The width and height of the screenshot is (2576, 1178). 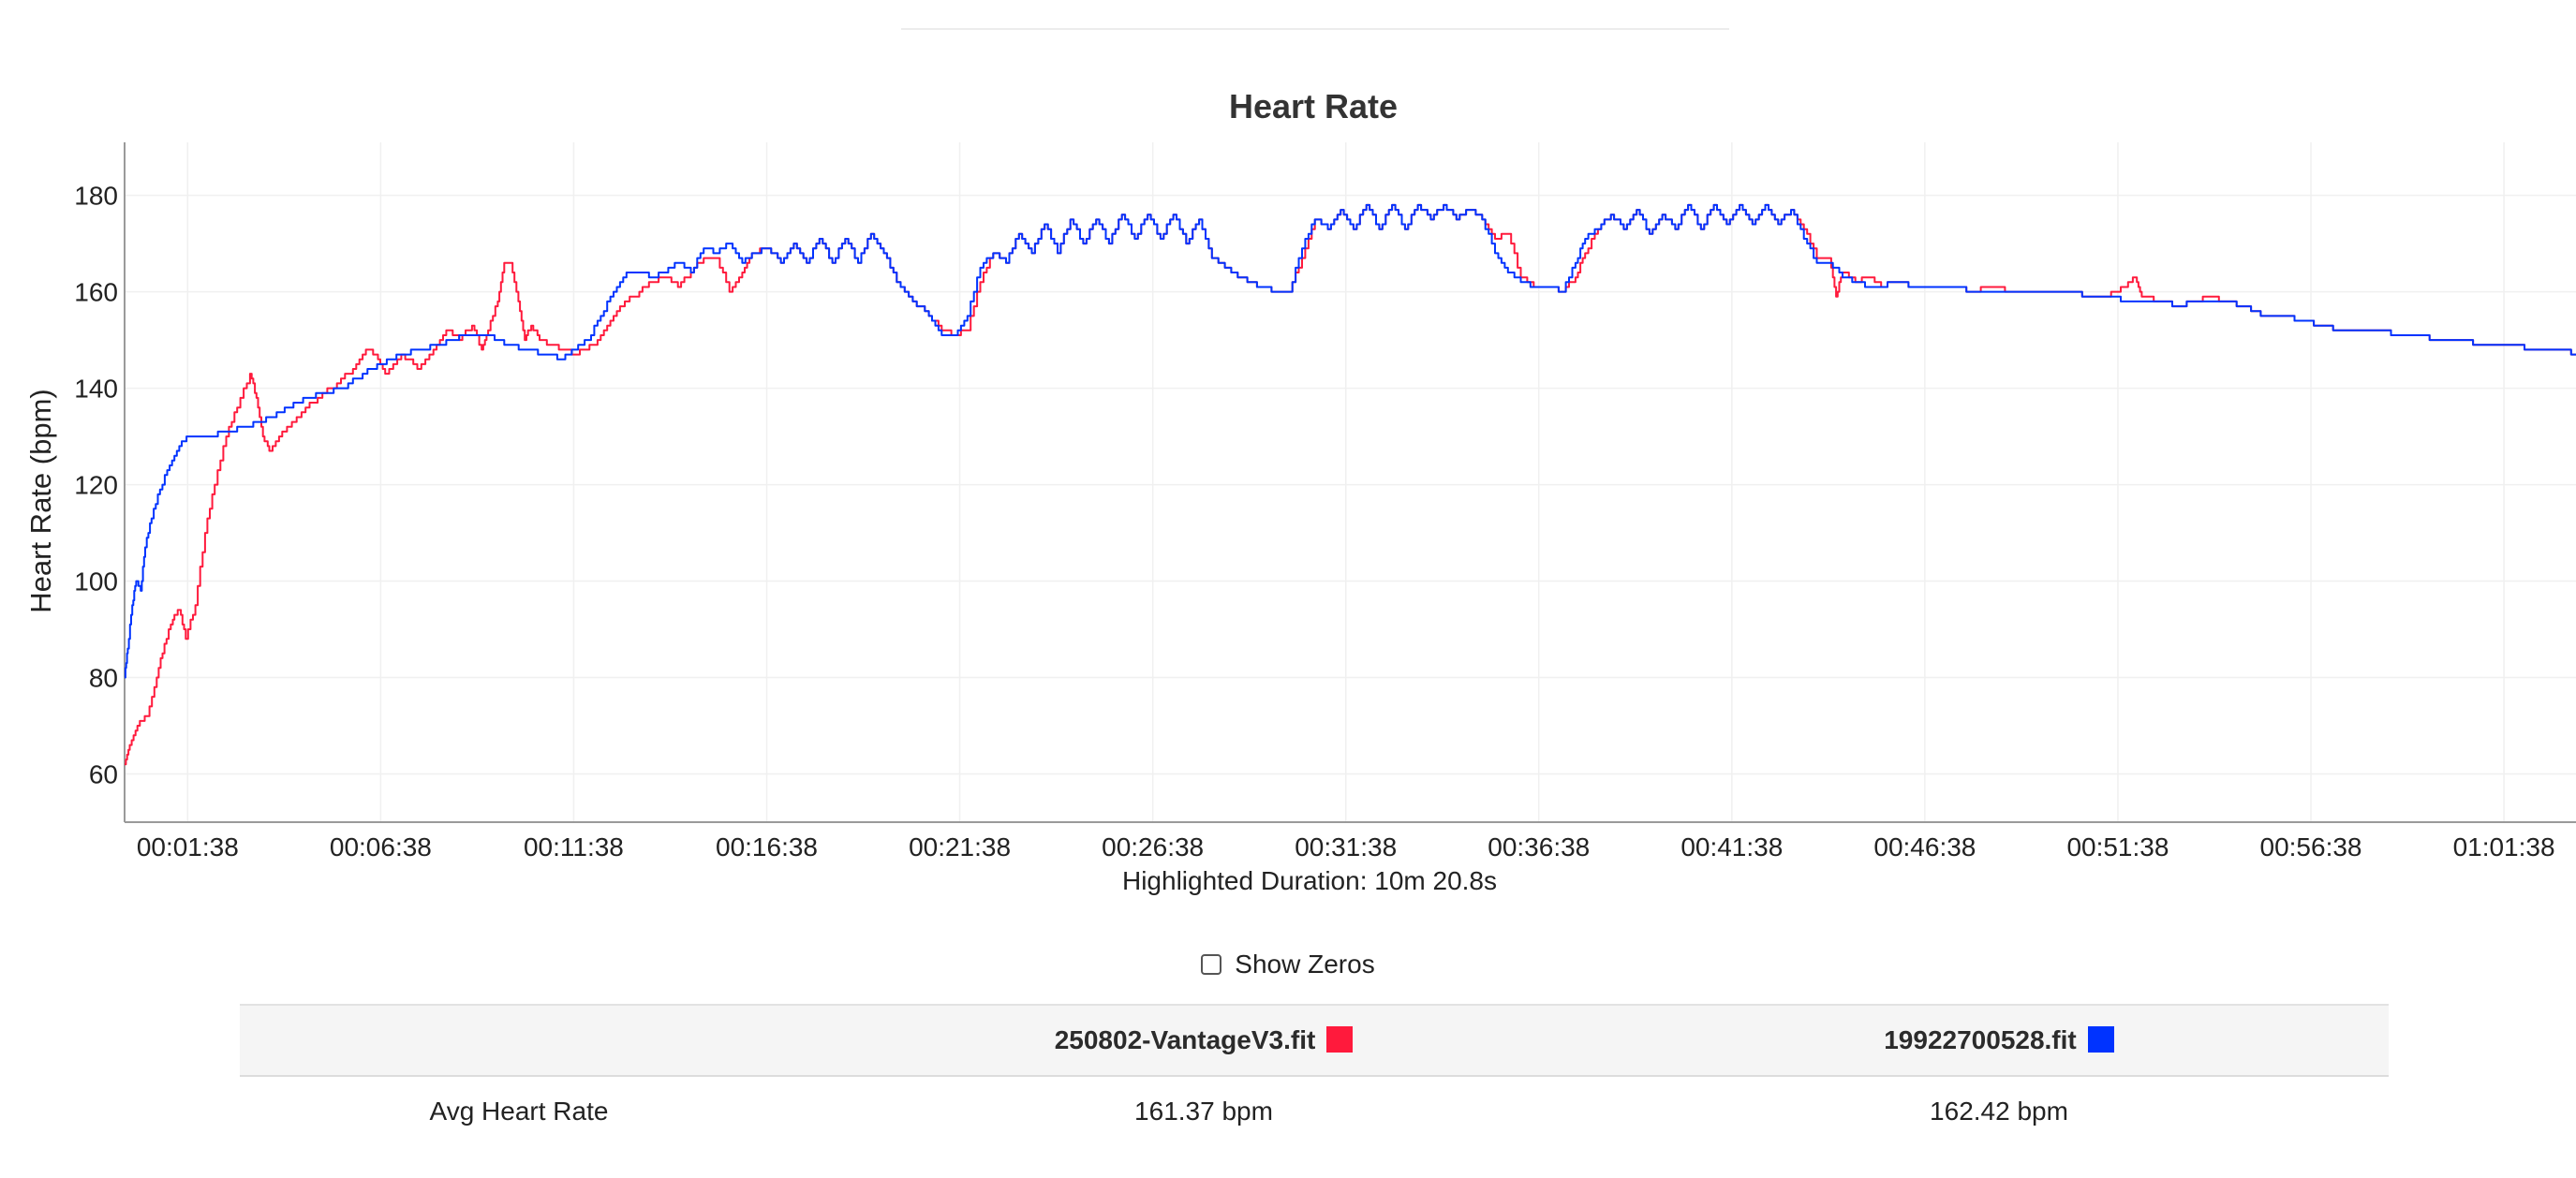 What do you see at coordinates (960, 846) in the screenshot?
I see `x-tick-label: 00:21:38` at bounding box center [960, 846].